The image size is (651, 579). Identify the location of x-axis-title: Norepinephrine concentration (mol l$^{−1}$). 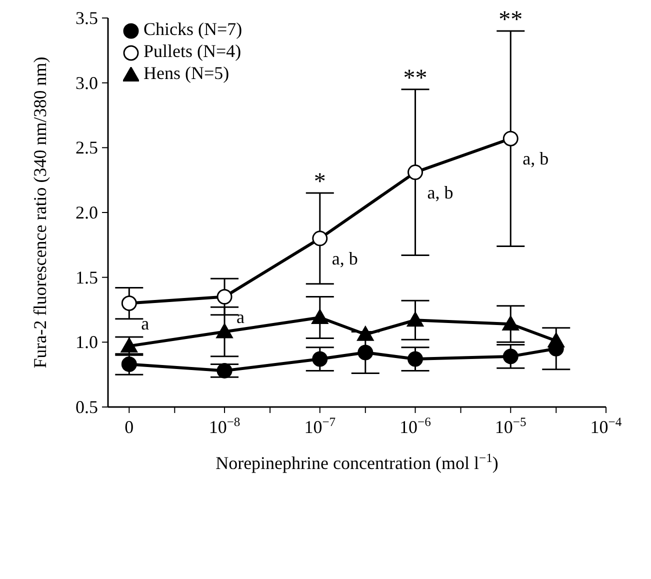
(357, 462).